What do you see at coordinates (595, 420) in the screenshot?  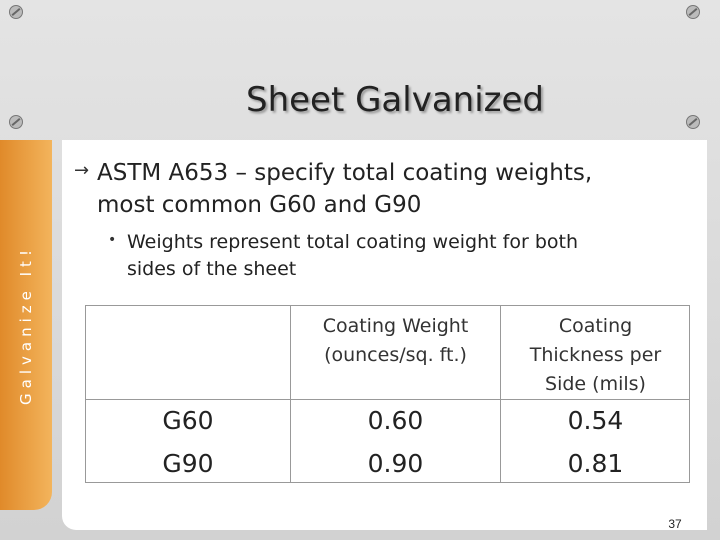 I see `table-cell: 0.54` at bounding box center [595, 420].